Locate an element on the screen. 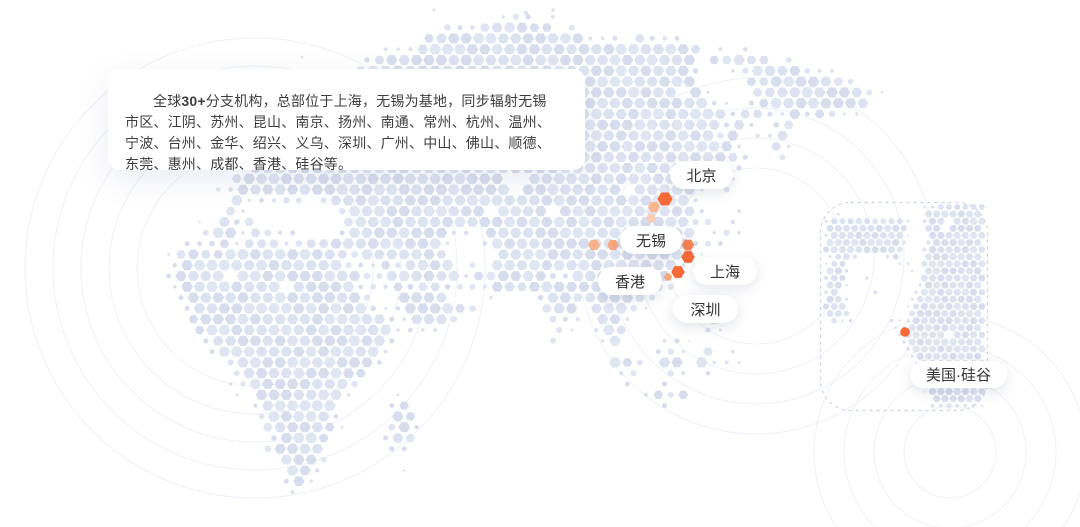  city-label-wuxi: 无锡 is located at coordinates (651, 240).